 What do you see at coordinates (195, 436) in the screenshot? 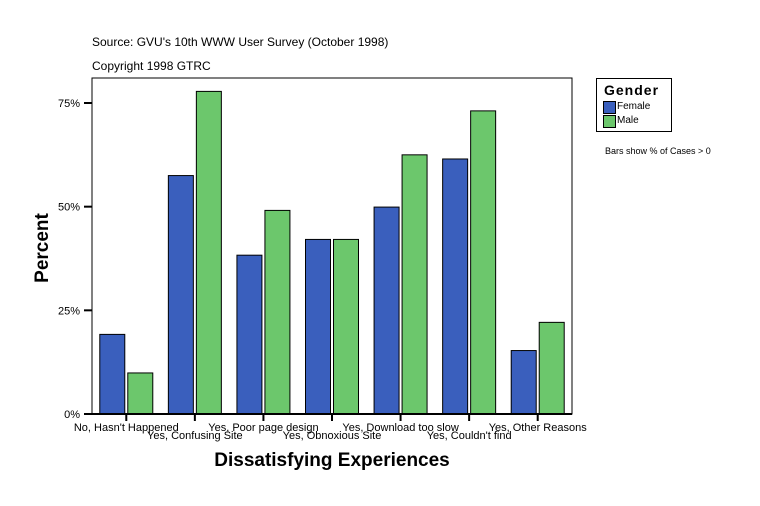
I see `x-tick-label: Yes, Confusing Site` at bounding box center [195, 436].